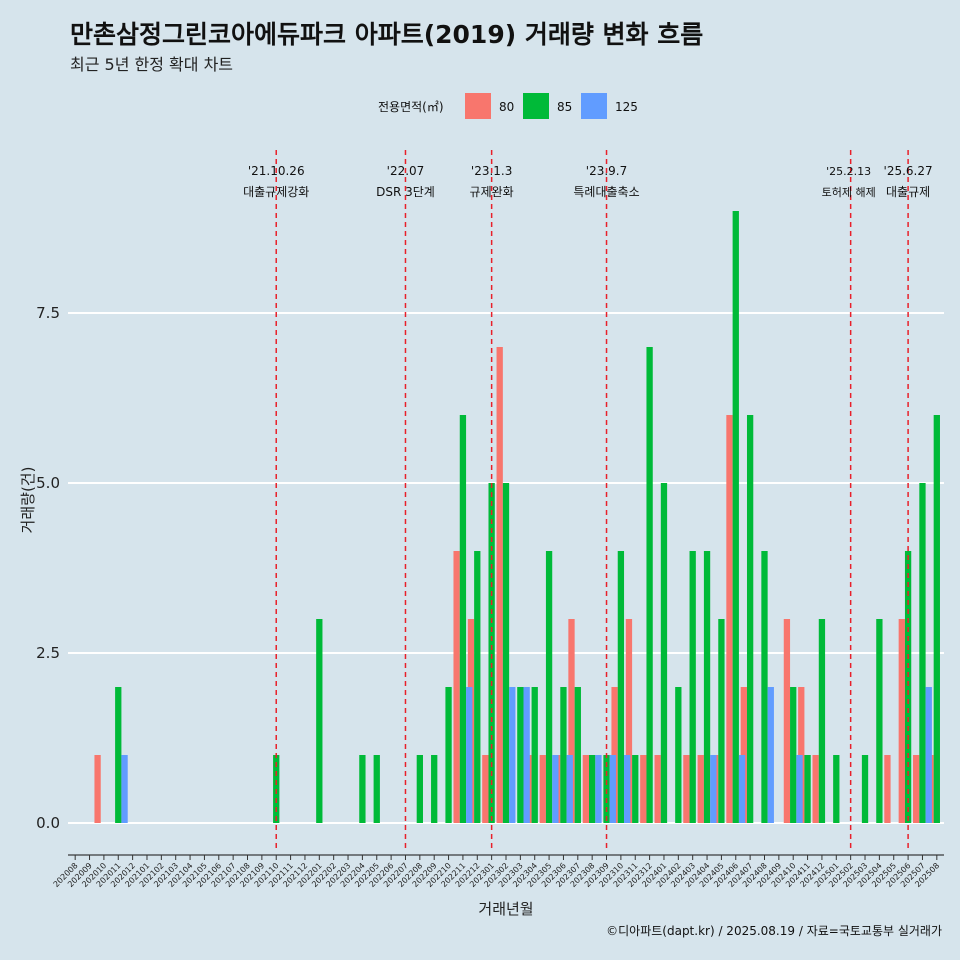 Image resolution: width=960 pixels, height=960 pixels. Describe the element at coordinates (386, 34) in the screenshot. I see `chart-title: 만촌삼정그린코아에듀파크 아파트(2019) 거래량 변화 흐름` at that location.